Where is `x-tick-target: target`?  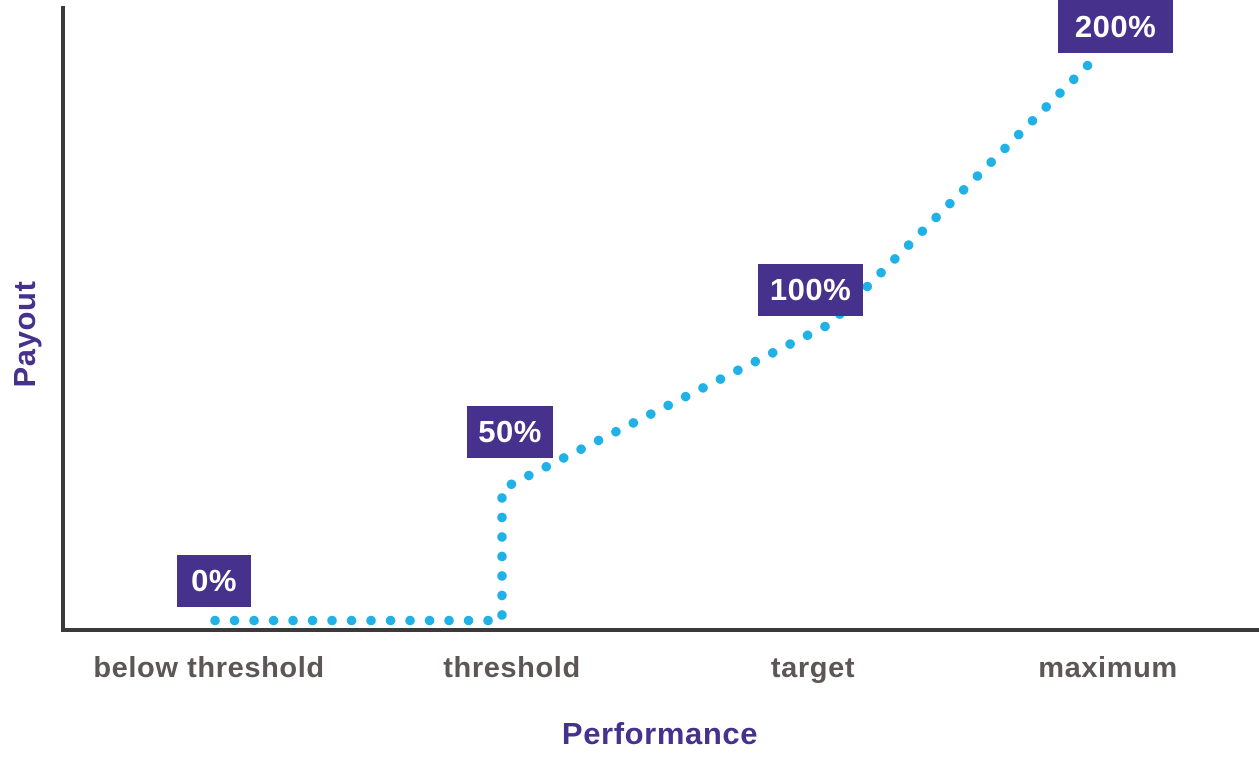 x-tick-target: target is located at coordinates (813, 668).